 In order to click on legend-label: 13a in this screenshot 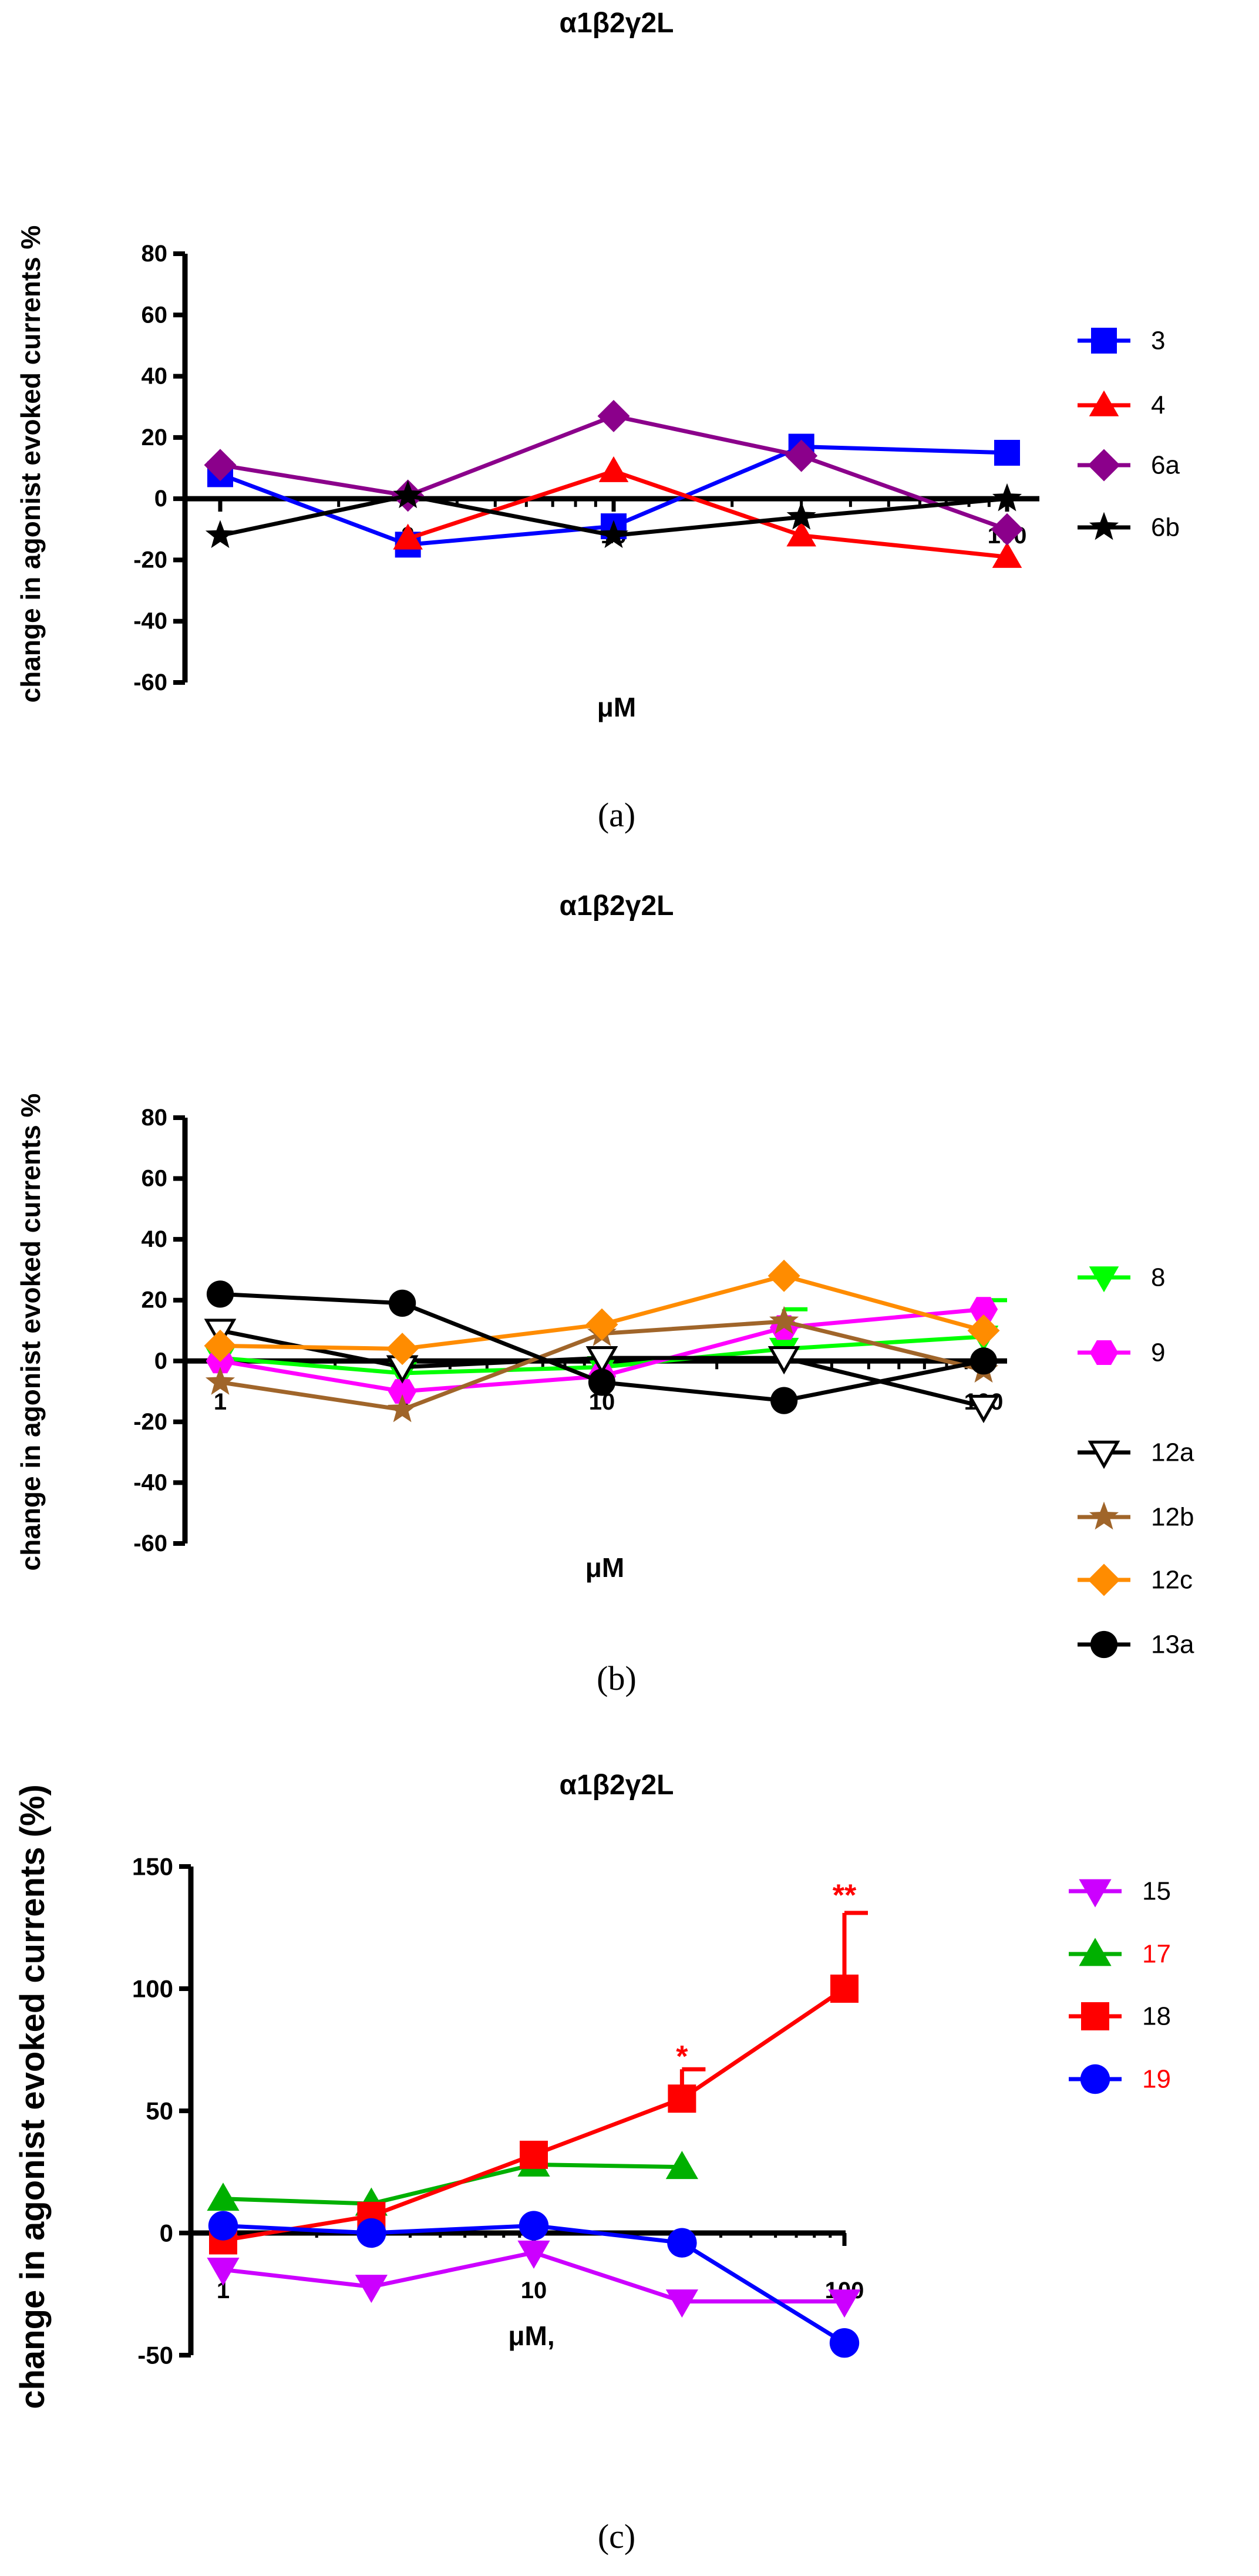, I will do `click(1172, 1644)`.